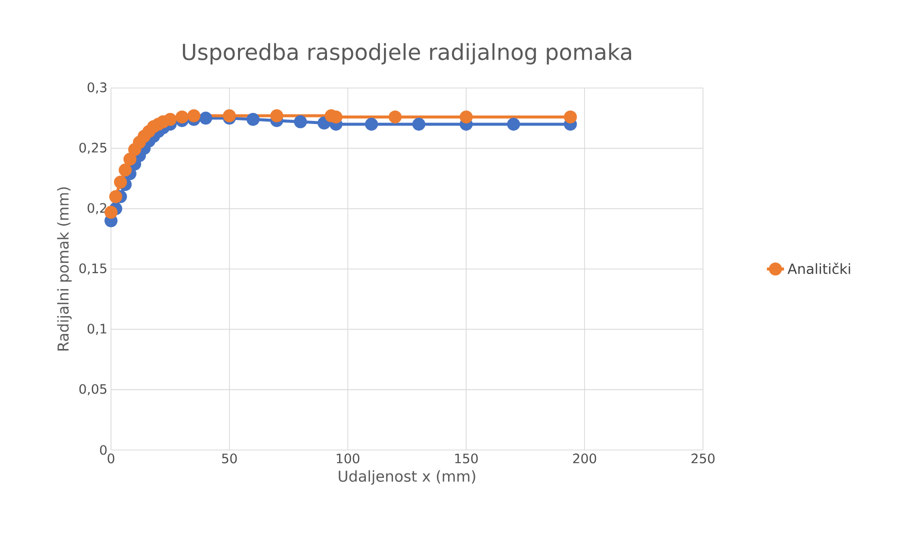 The height and width of the screenshot is (535, 920). I want to click on y-tick-label: 0,2, so click(97, 208).